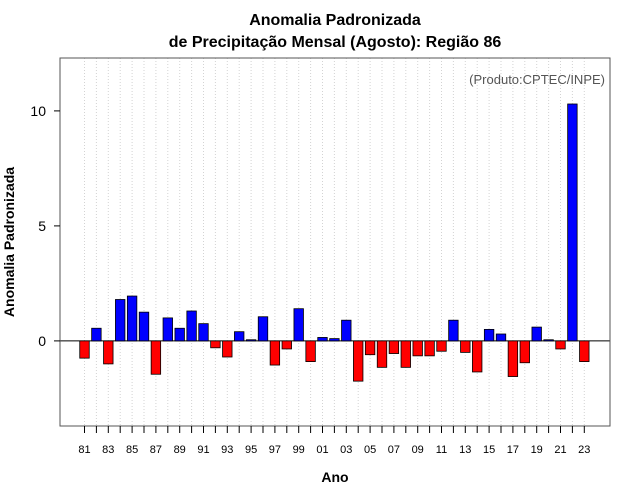 This screenshot has width=640, height=500. I want to click on x-tick-label: 05, so click(370, 450).